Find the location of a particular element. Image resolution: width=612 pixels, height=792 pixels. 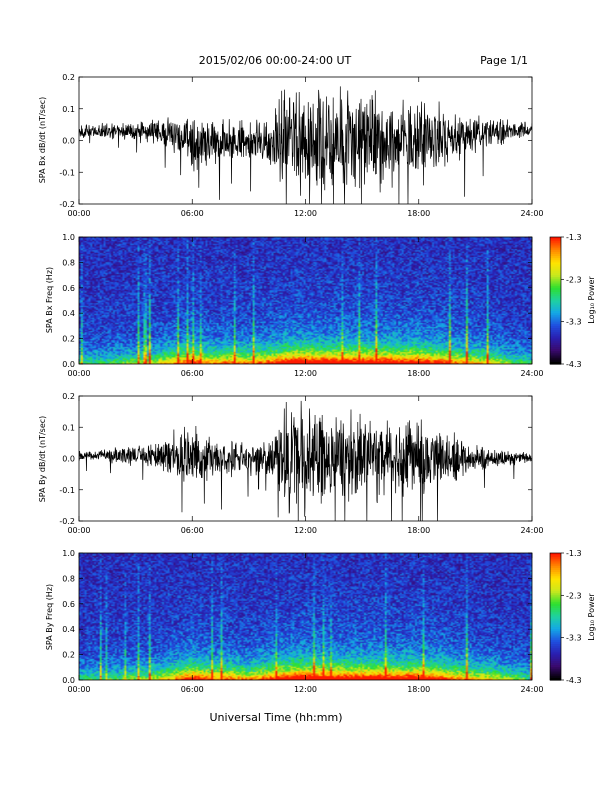

colorbar-tick-label: -2.3 is located at coordinates (574, 279).